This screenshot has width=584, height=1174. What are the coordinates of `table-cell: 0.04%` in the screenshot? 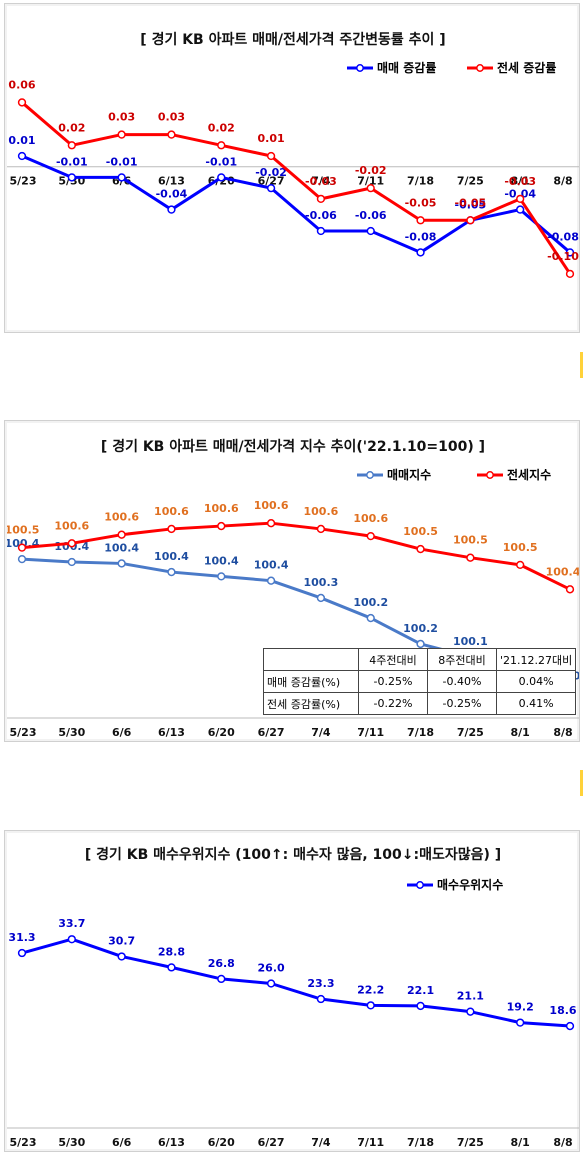 It's located at (536, 681).